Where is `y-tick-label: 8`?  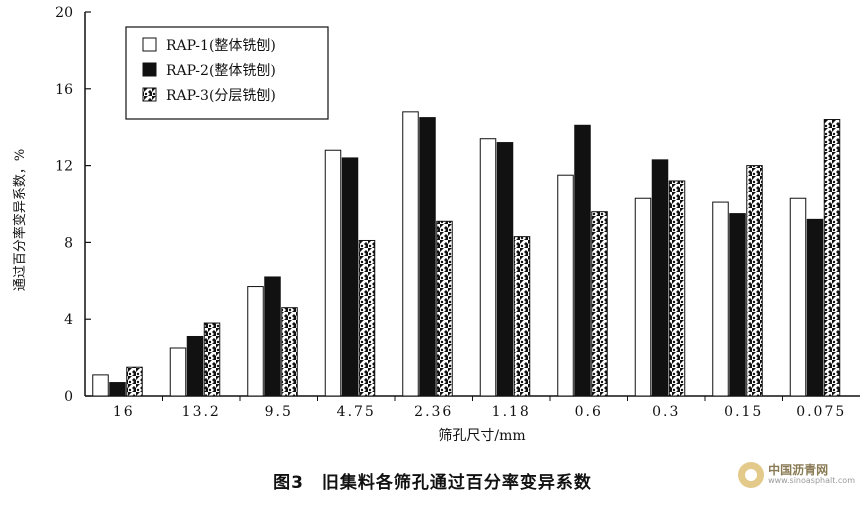 y-tick-label: 8 is located at coordinates (68, 243).